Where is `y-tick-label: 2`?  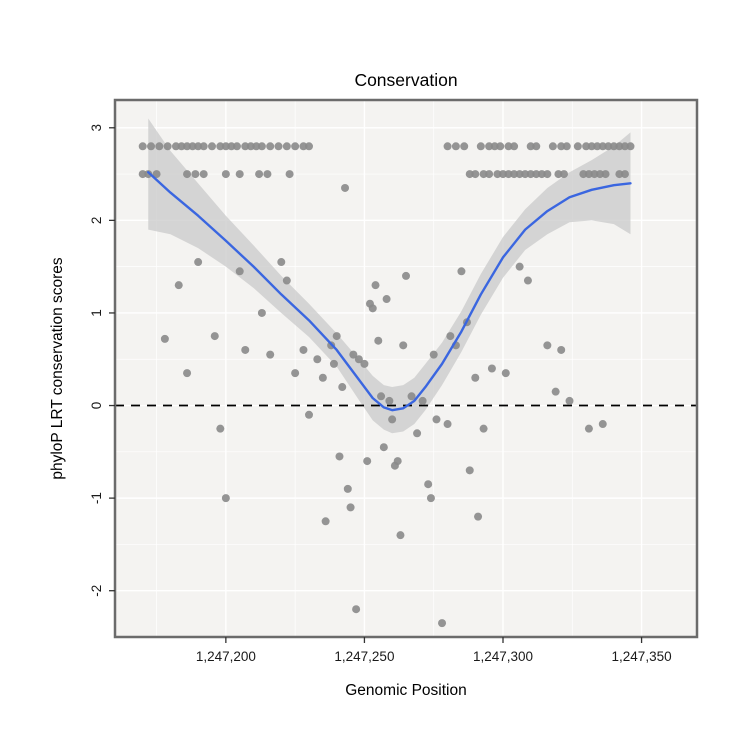 y-tick-label: 2 is located at coordinates (96, 221).